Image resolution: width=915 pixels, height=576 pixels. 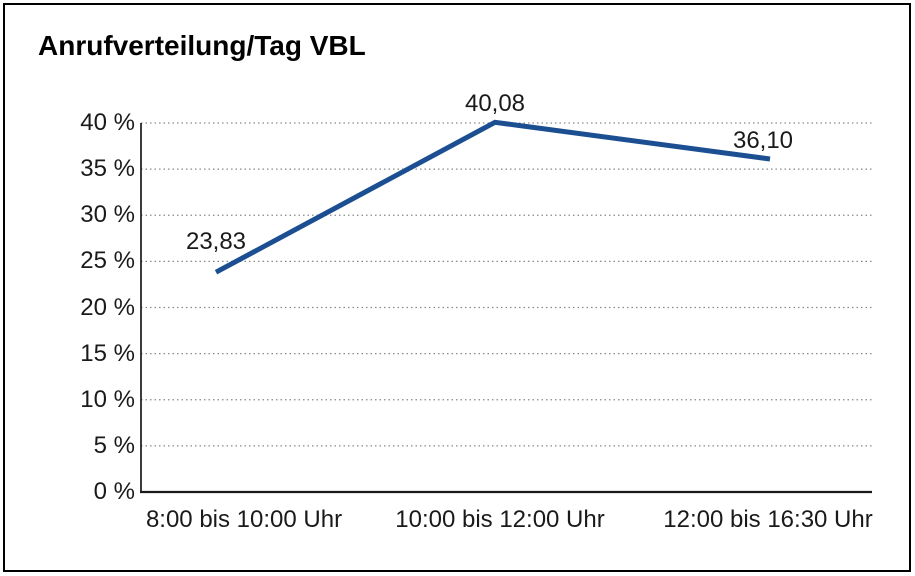 I want to click on data-point-label: 23,83, so click(x=216, y=242).